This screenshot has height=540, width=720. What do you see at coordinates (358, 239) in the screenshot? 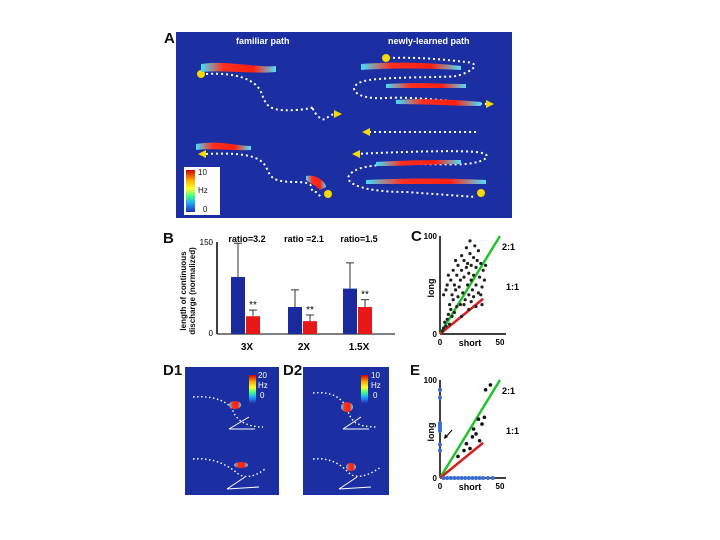
I see `ratio-label: ratio=1.5` at bounding box center [358, 239].